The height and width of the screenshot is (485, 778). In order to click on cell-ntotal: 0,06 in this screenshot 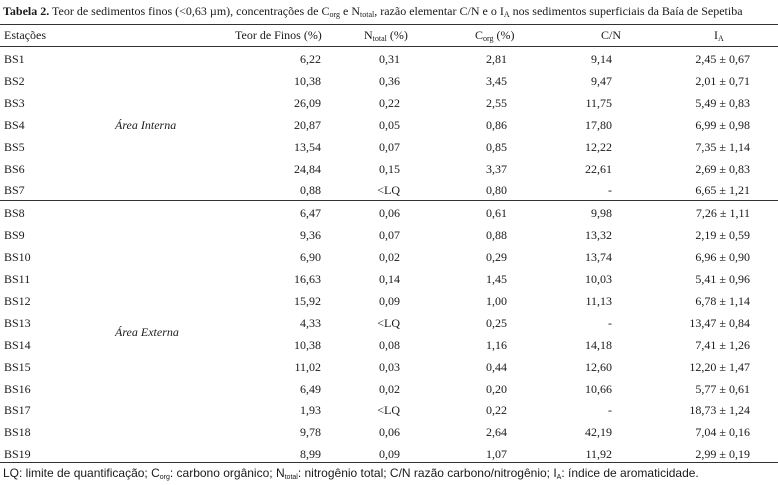, I will do `click(389, 432)`.